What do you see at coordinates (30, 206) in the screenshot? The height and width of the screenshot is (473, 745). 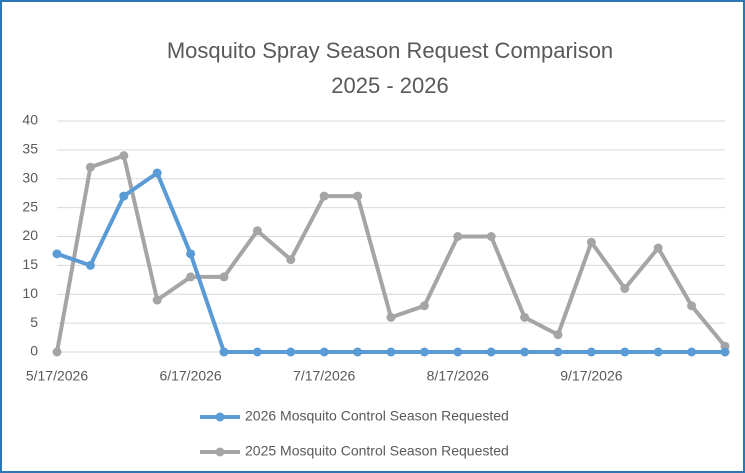 I see `y-tick-label: 25` at bounding box center [30, 206].